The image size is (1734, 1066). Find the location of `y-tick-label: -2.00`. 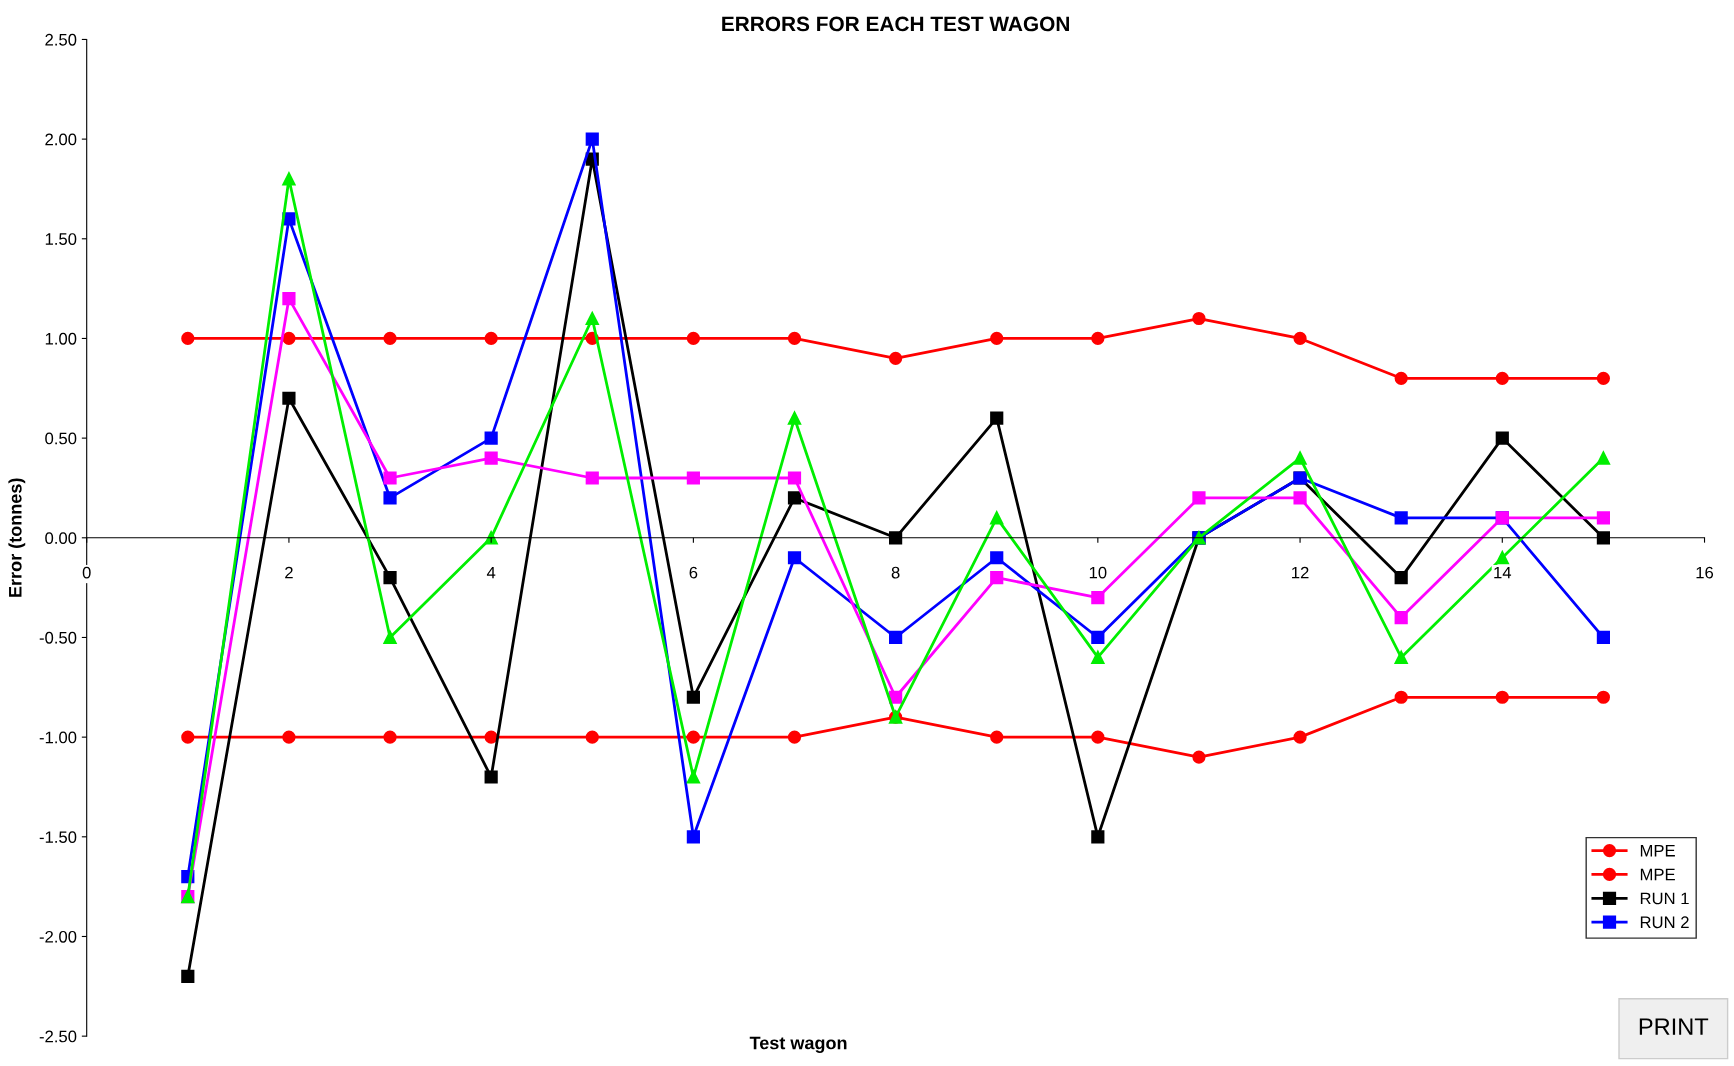

y-tick-label: -2.00 is located at coordinates (58, 936).